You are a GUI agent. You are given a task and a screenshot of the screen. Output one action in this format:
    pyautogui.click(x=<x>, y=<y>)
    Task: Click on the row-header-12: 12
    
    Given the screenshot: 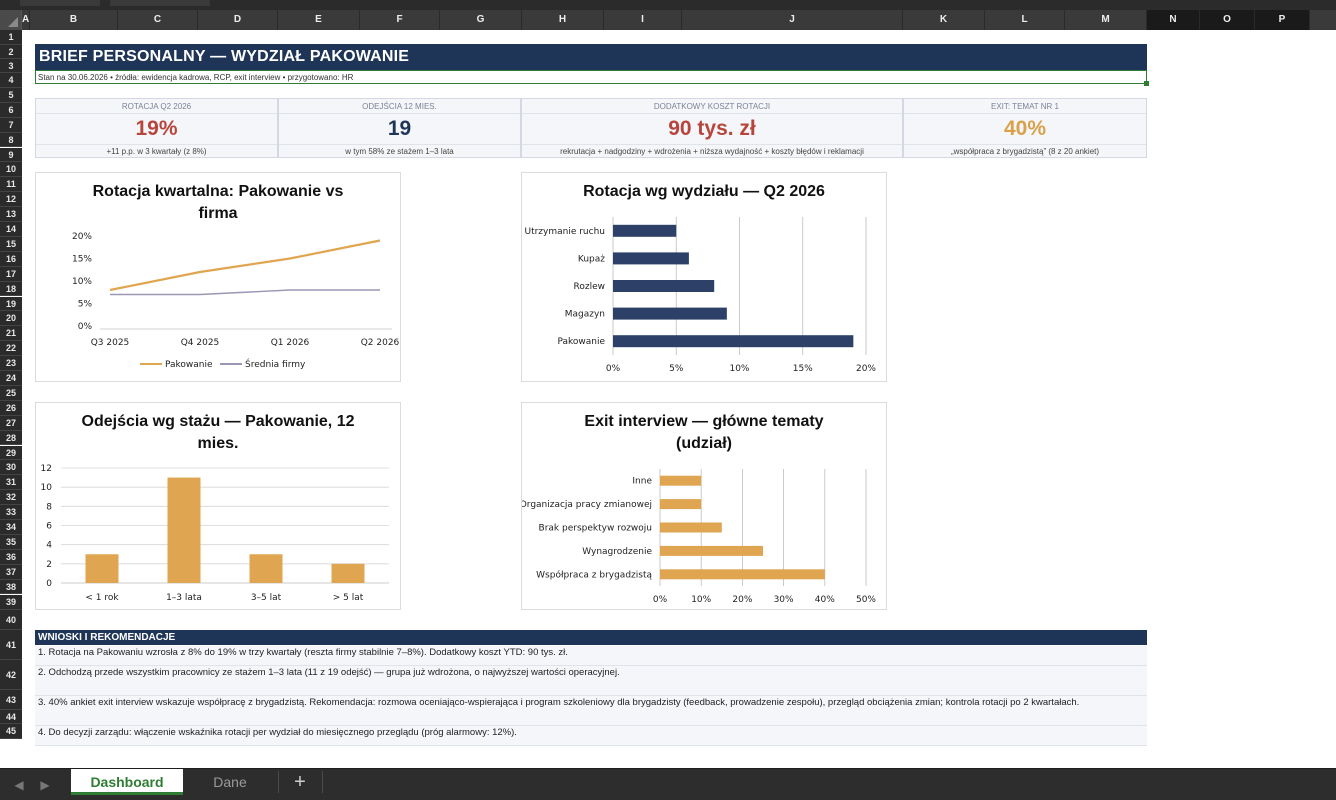 What is the action you would take?
    pyautogui.click(x=11, y=200)
    